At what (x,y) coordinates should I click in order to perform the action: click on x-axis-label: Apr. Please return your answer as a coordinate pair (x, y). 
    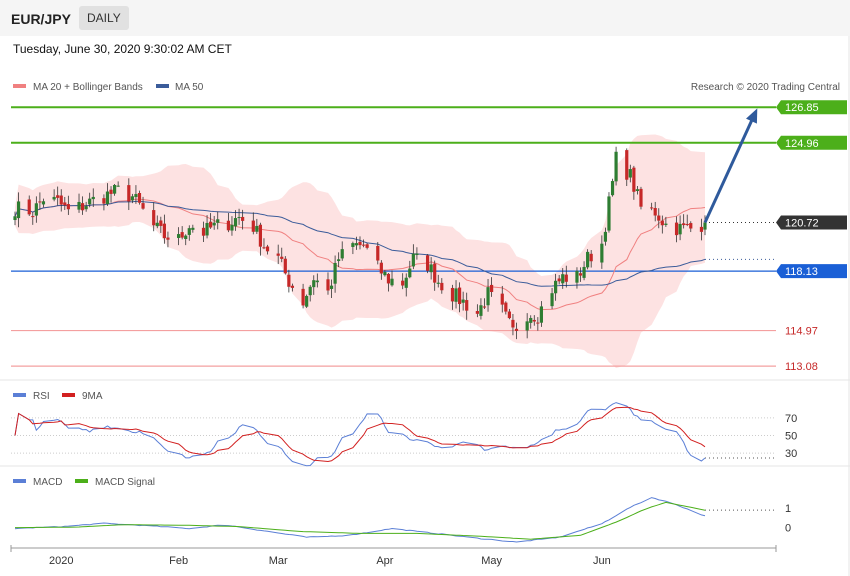
    Looking at the image, I should click on (384, 561).